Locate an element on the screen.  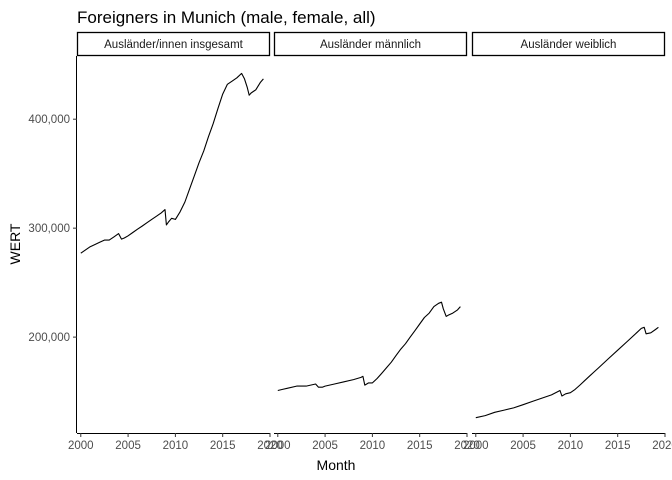
facet-strip-label: Ausländer männlich is located at coordinates (370, 45).